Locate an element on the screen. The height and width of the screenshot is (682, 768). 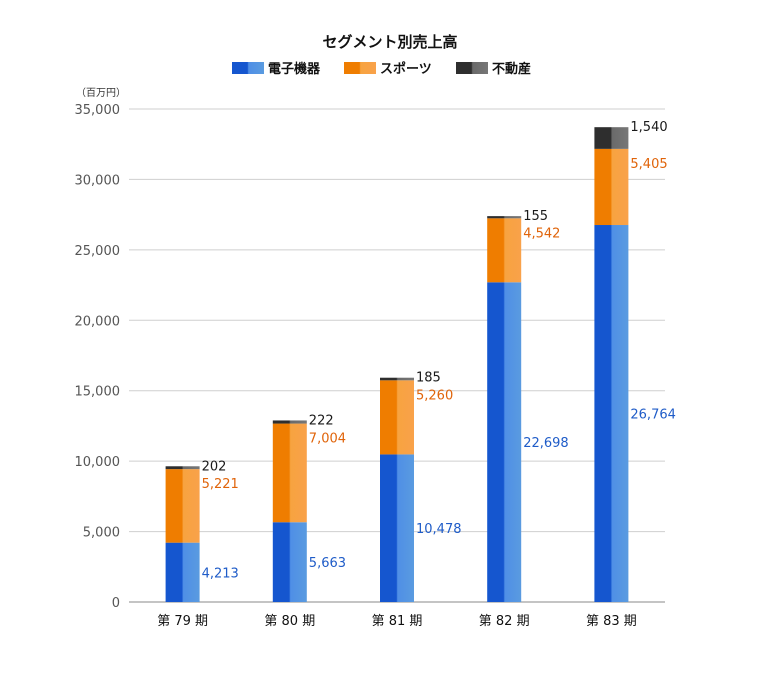
data-label: 7,004 is located at coordinates (327, 439).